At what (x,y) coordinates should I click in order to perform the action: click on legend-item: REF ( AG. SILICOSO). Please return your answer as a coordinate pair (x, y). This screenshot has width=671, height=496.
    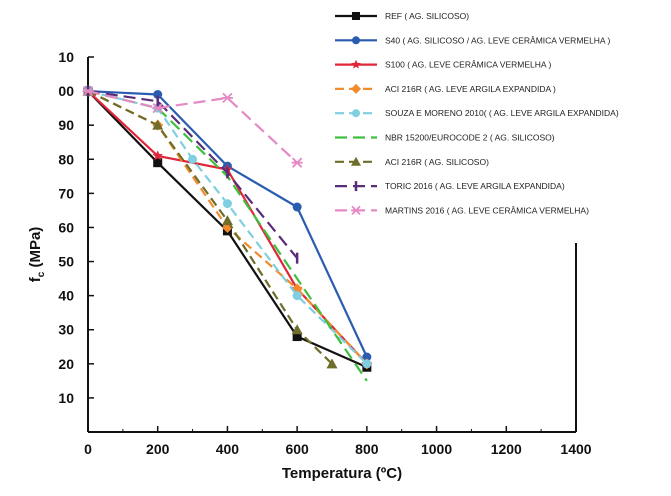
    Looking at the image, I should click on (402, 16).